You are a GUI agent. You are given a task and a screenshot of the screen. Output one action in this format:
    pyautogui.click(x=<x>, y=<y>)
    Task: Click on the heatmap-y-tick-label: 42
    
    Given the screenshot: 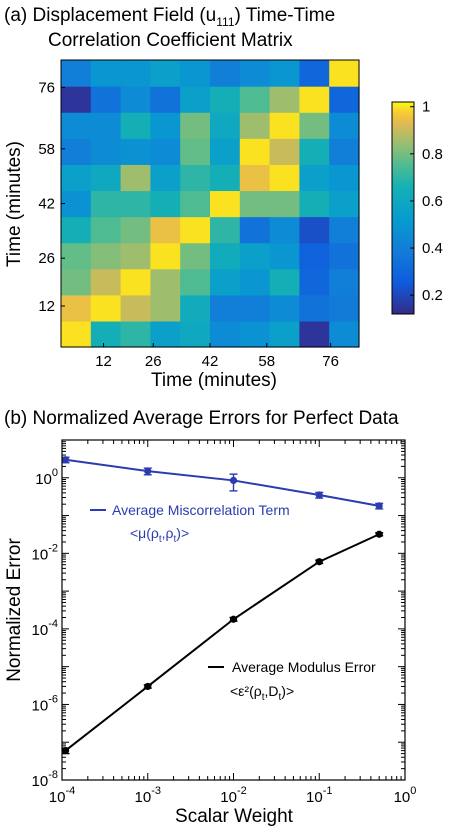 What is the action you would take?
    pyautogui.click(x=46, y=204)
    